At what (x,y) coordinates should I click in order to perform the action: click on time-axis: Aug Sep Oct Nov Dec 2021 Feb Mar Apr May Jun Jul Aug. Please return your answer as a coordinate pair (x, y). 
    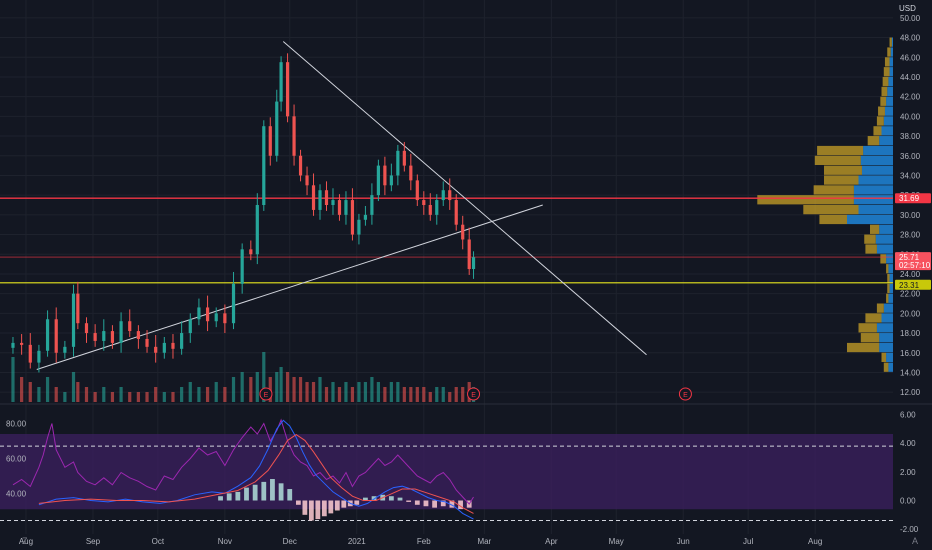
    Looking at the image, I should click on (420, 541).